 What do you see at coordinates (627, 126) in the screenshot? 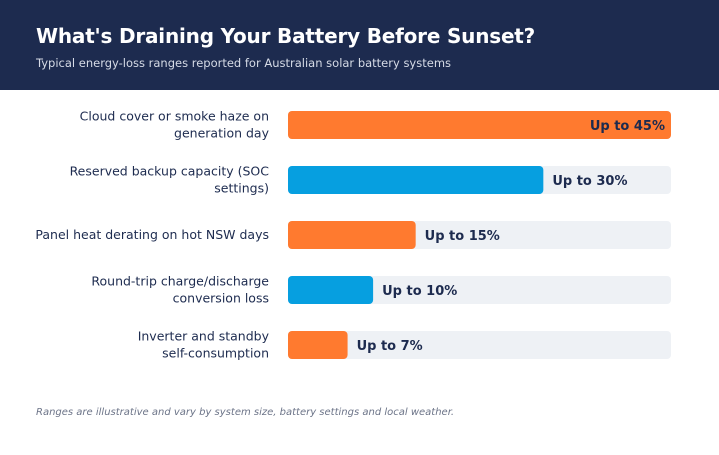
I see `value-label: Up to 45%` at bounding box center [627, 126].